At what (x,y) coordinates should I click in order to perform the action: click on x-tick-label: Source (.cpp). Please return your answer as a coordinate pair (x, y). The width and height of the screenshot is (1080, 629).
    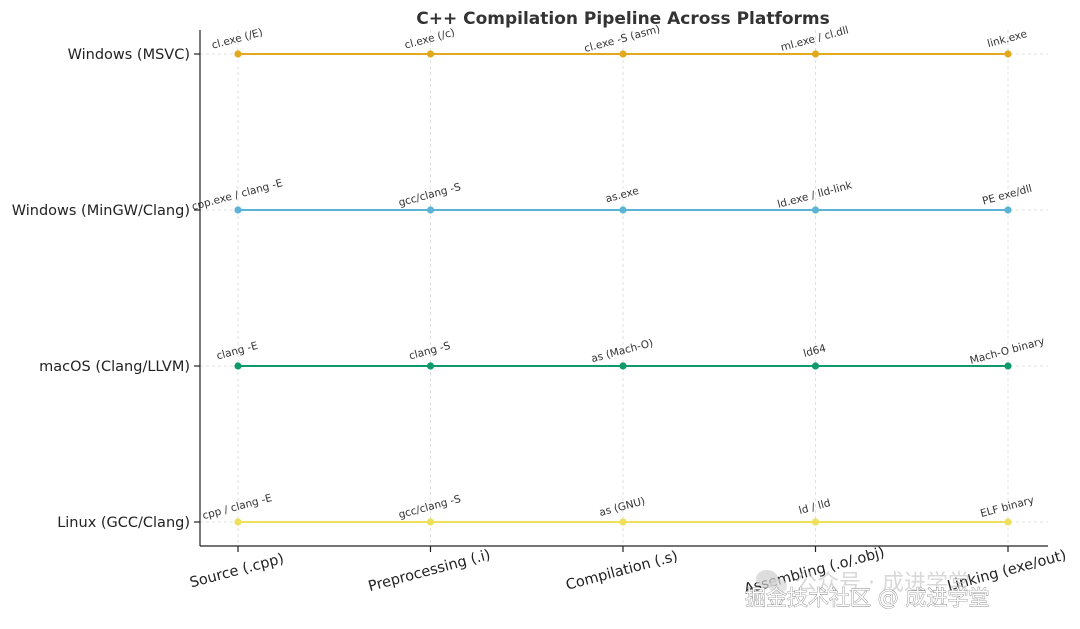
    Looking at the image, I should click on (237, 571).